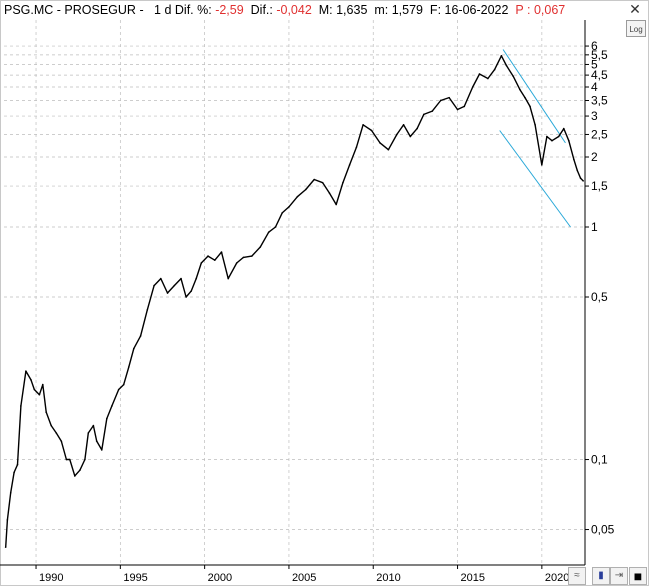  Describe the element at coordinates (599, 297) in the screenshot. I see `y-tick-label: 0,5` at that location.